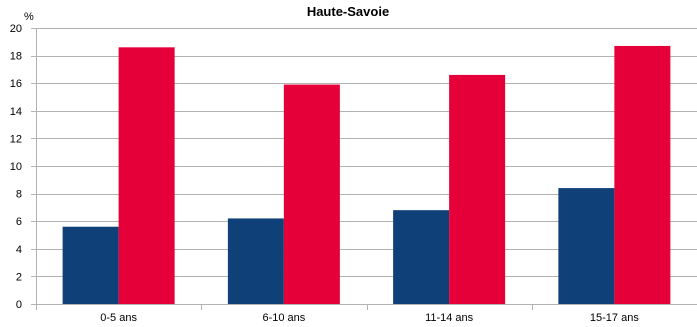  What do you see at coordinates (614, 318) in the screenshot?
I see `x-tick-label: 15-17 ans` at bounding box center [614, 318].